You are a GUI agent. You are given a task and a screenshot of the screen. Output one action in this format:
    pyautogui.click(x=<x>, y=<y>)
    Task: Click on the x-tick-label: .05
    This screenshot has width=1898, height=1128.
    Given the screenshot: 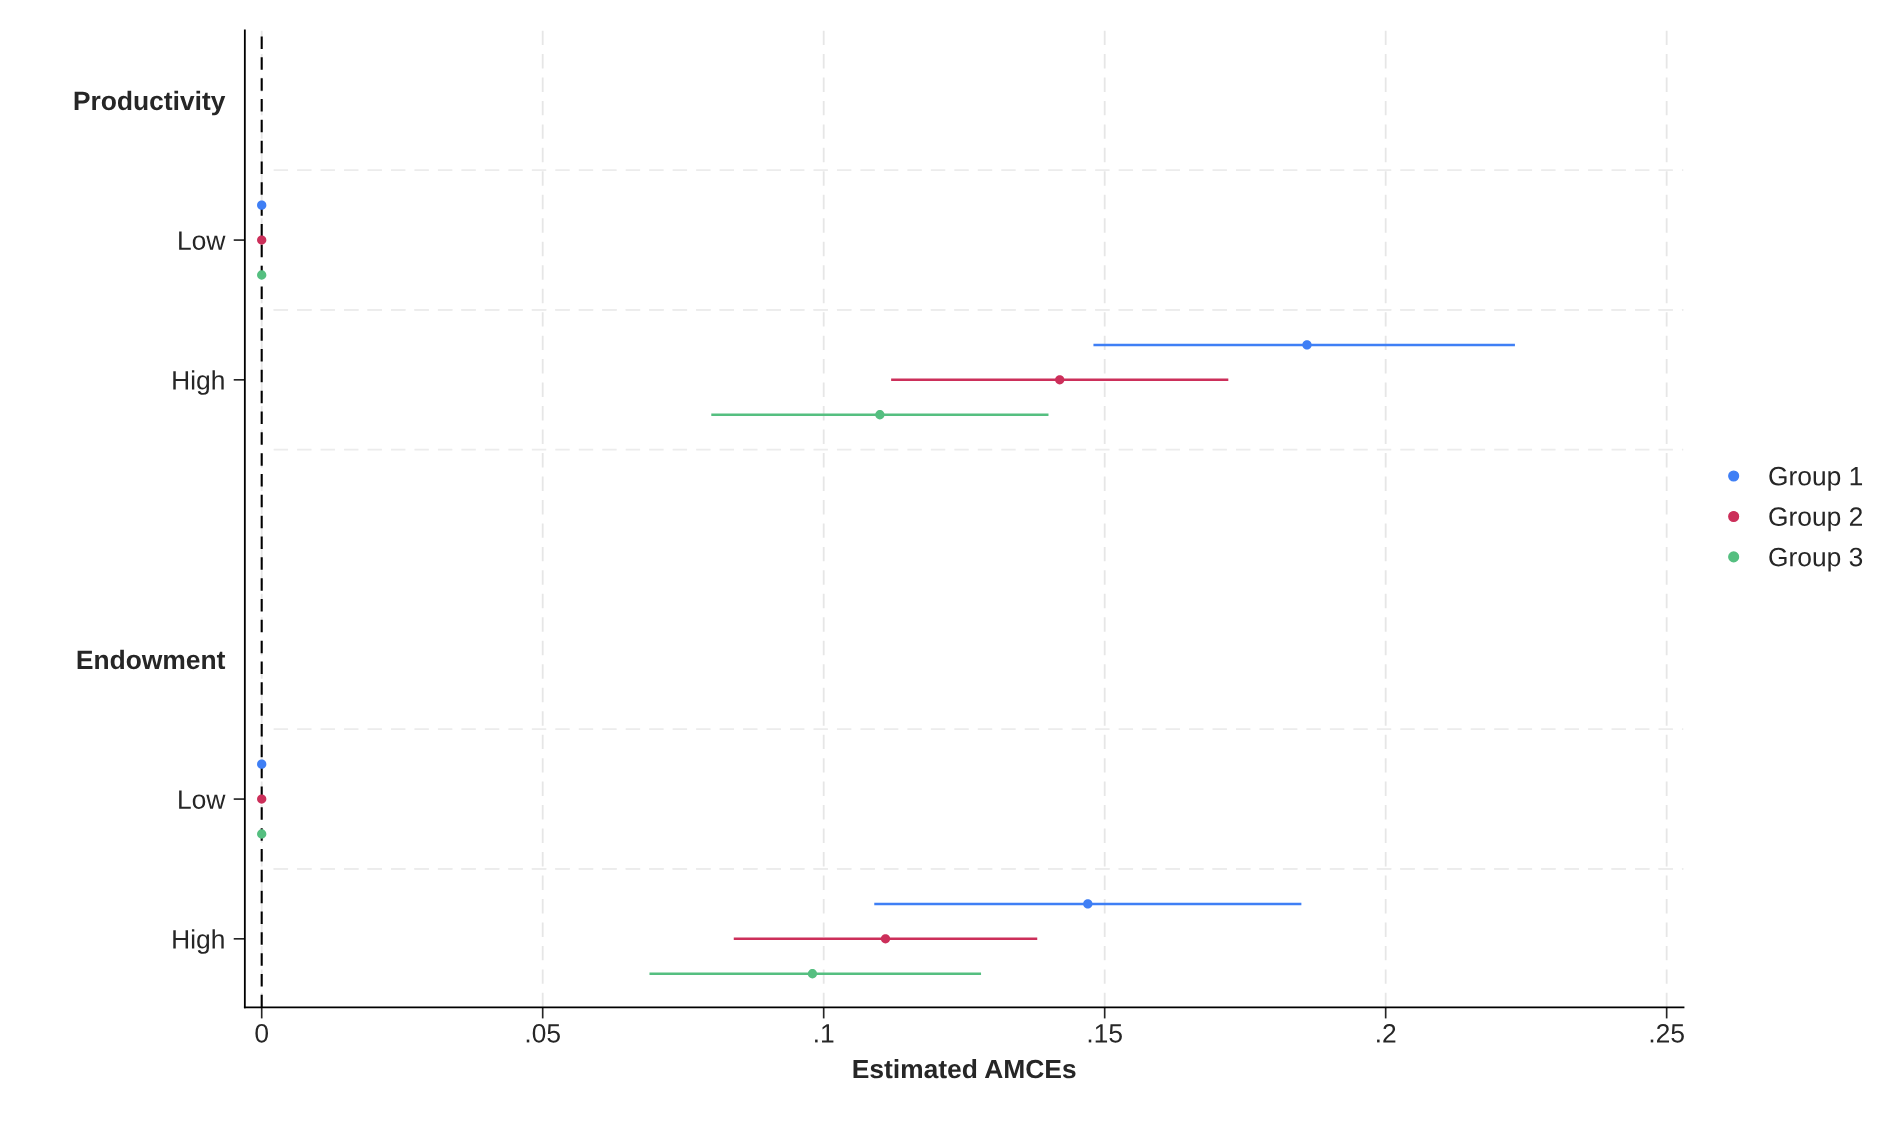 What is the action you would take?
    pyautogui.click(x=543, y=1033)
    